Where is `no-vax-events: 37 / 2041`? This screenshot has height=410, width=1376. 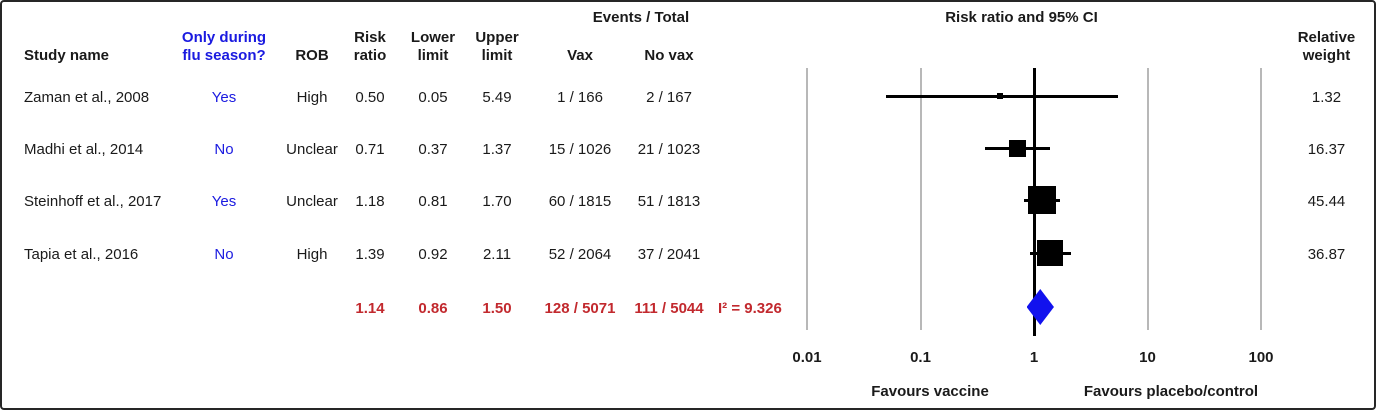 no-vax-events: 37 / 2041 is located at coordinates (669, 254).